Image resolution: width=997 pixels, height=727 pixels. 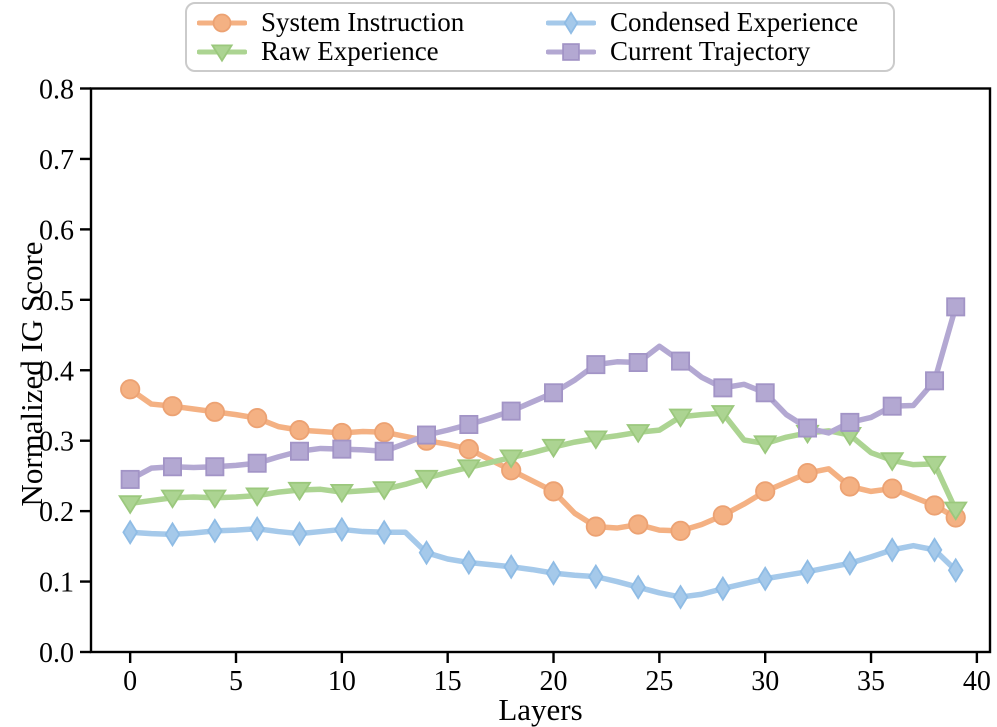 I want to click on legend-label: Current Trajectory, so click(x=710, y=51).